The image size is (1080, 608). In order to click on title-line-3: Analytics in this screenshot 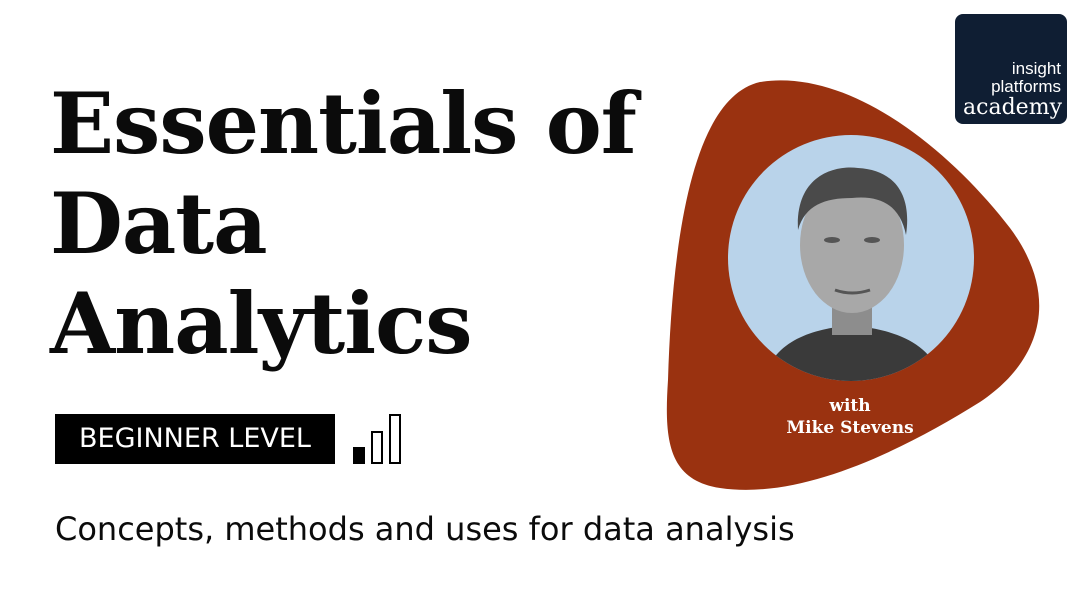, I will do `click(261, 323)`.